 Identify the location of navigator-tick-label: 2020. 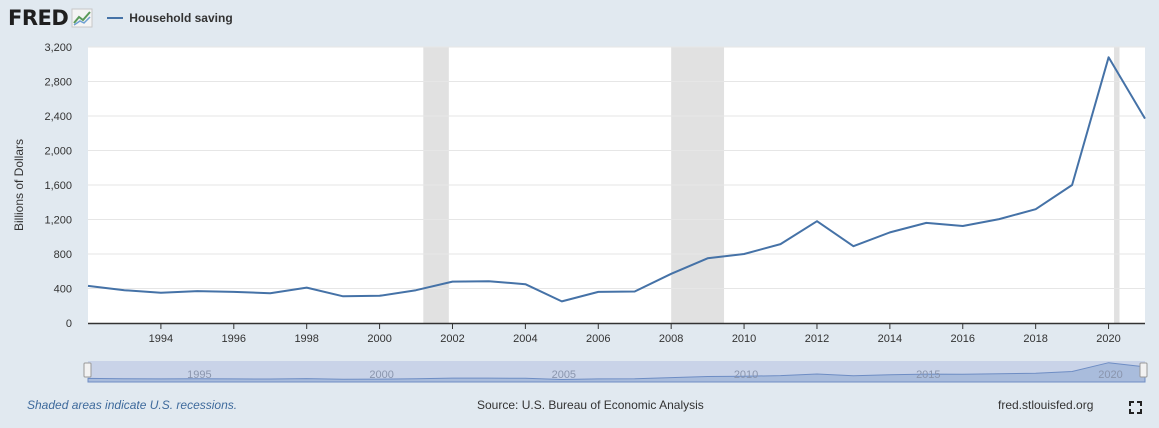
(1110, 375).